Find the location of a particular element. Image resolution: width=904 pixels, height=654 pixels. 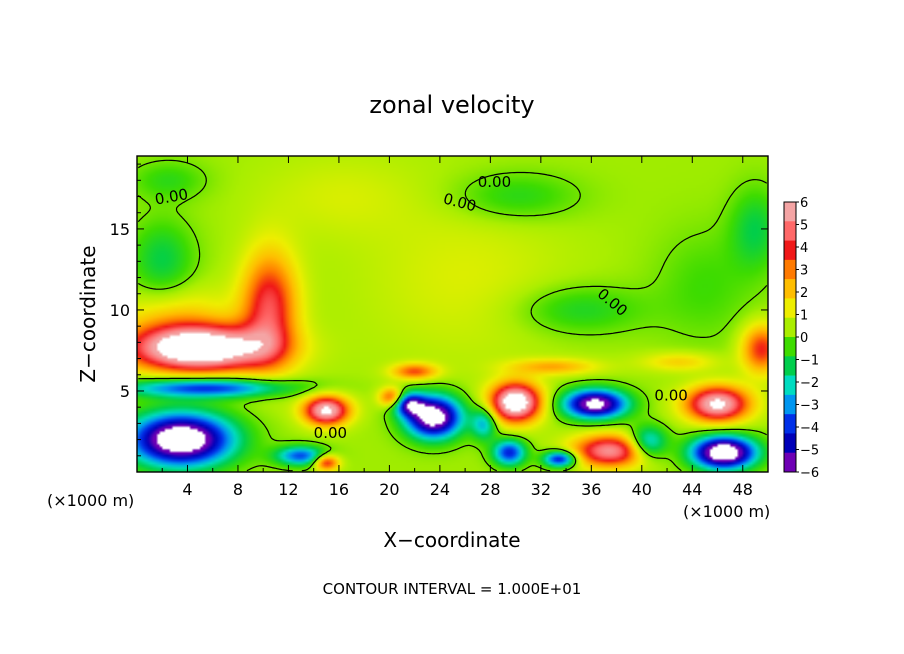

y-axis-label: Z−coordinate is located at coordinates (88, 313).